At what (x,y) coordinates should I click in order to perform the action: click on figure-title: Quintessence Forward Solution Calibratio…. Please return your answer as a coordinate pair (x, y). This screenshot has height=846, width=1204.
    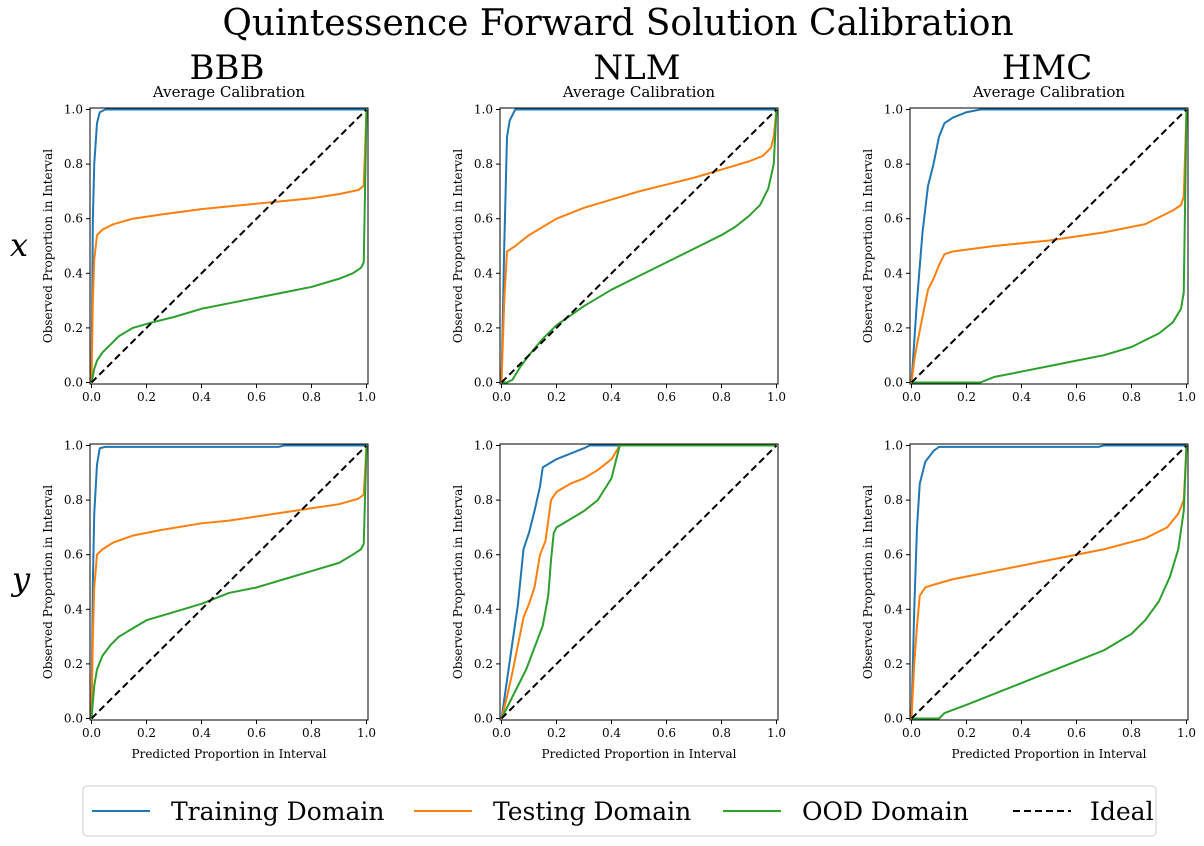
    Looking at the image, I should click on (617, 23).